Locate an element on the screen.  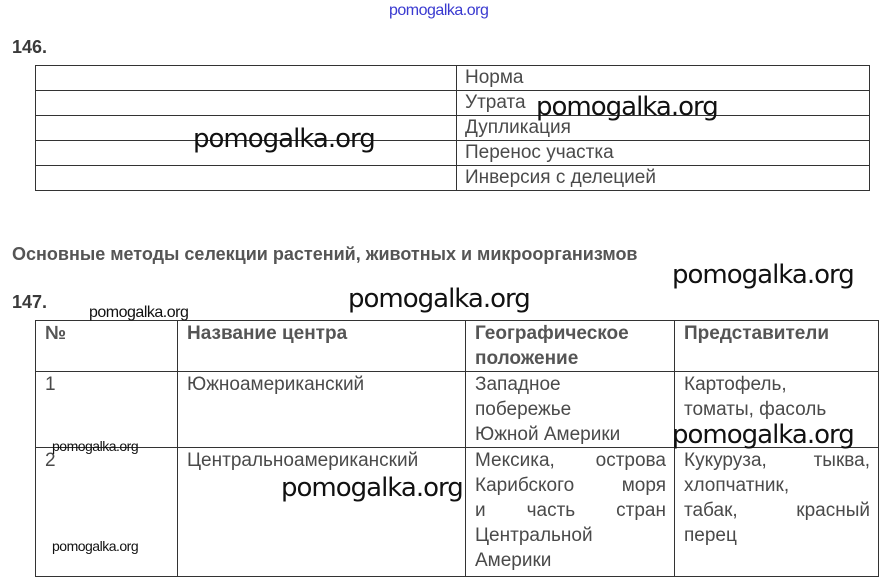
mutation-cell: Инверсия с делецией is located at coordinates (663, 178).